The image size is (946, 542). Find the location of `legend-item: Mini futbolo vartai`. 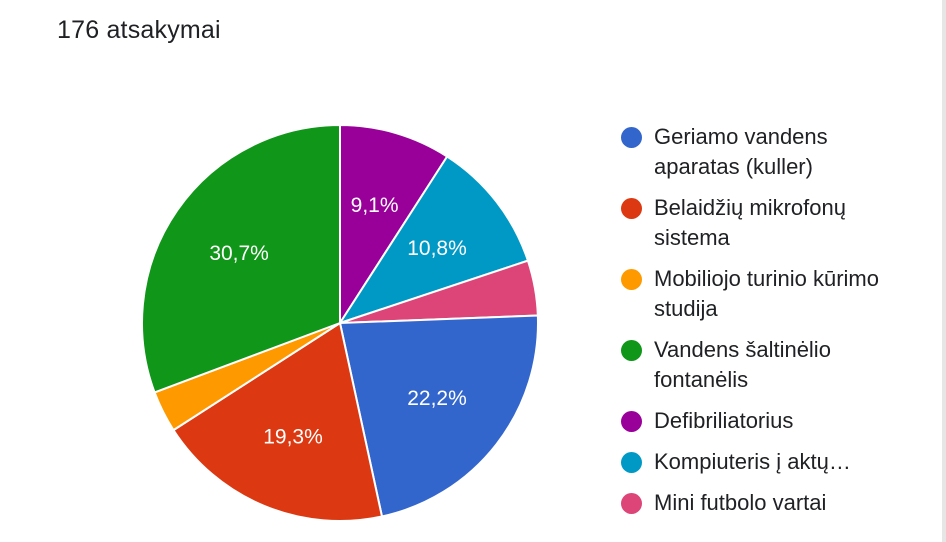

legend-item: Mini futbolo vartai is located at coordinates (771, 503).